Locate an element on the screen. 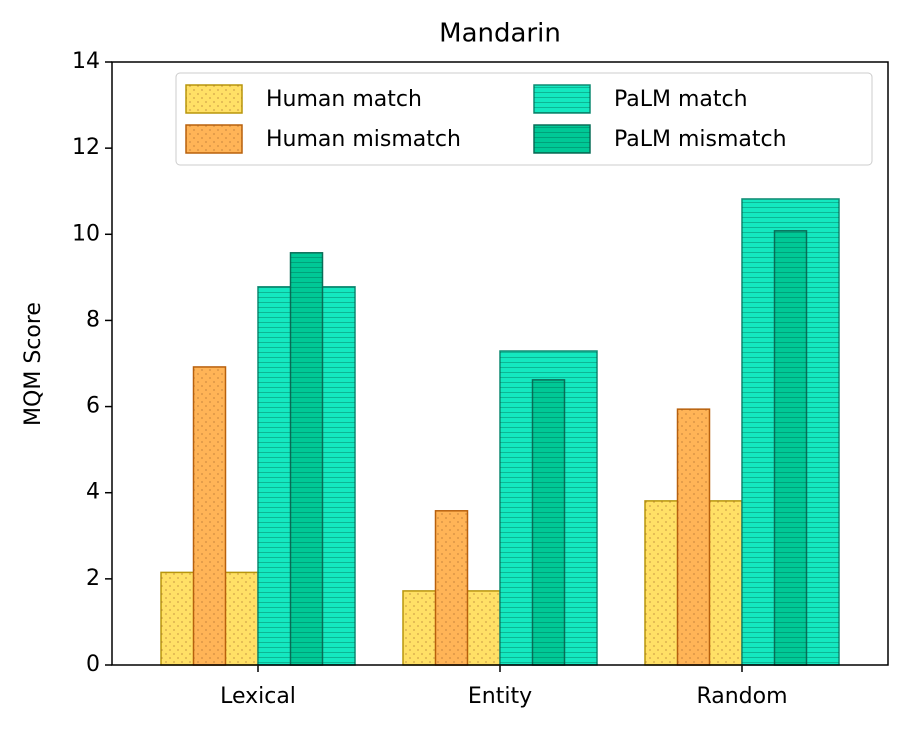  legend-box is located at coordinates (524, 119).